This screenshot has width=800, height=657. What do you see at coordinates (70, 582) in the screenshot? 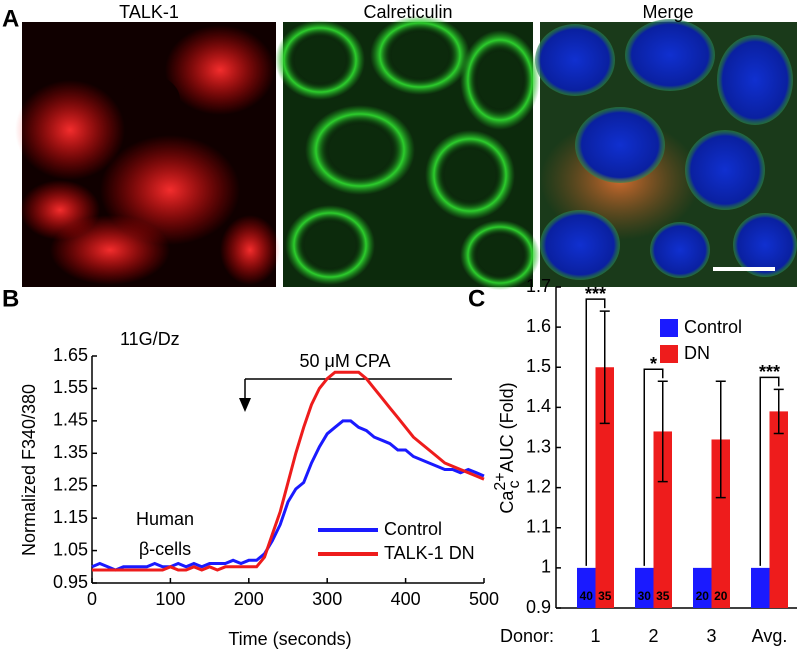
I see `y-tick-label: 0.95` at bounding box center [70, 582].